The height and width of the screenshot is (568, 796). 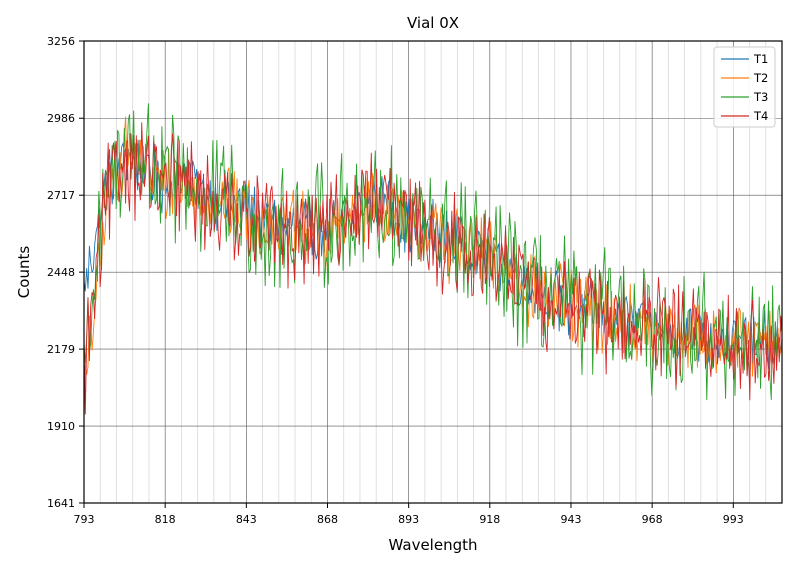 What do you see at coordinates (733, 519) in the screenshot?
I see `x-tick-label: 993` at bounding box center [733, 519].